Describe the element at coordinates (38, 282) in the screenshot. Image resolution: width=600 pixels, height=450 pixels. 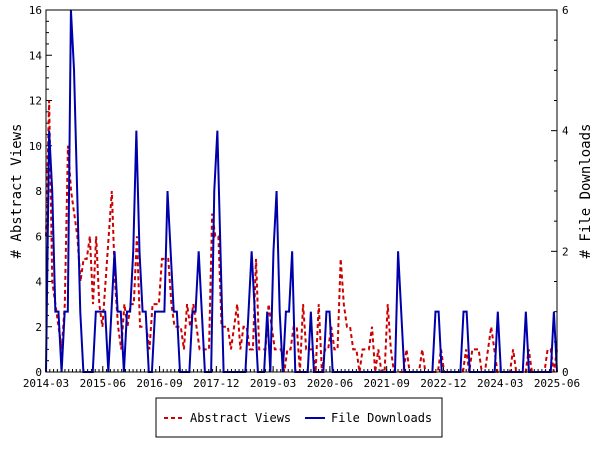
I see `y-tick-label: 4` at that location.